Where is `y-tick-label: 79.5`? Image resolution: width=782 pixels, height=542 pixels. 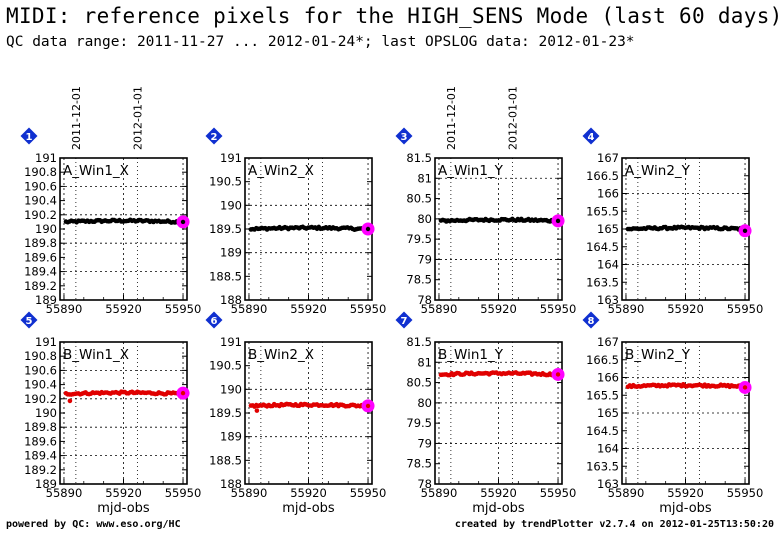
y-tick-label: 79.5 is located at coordinates (419, 239).